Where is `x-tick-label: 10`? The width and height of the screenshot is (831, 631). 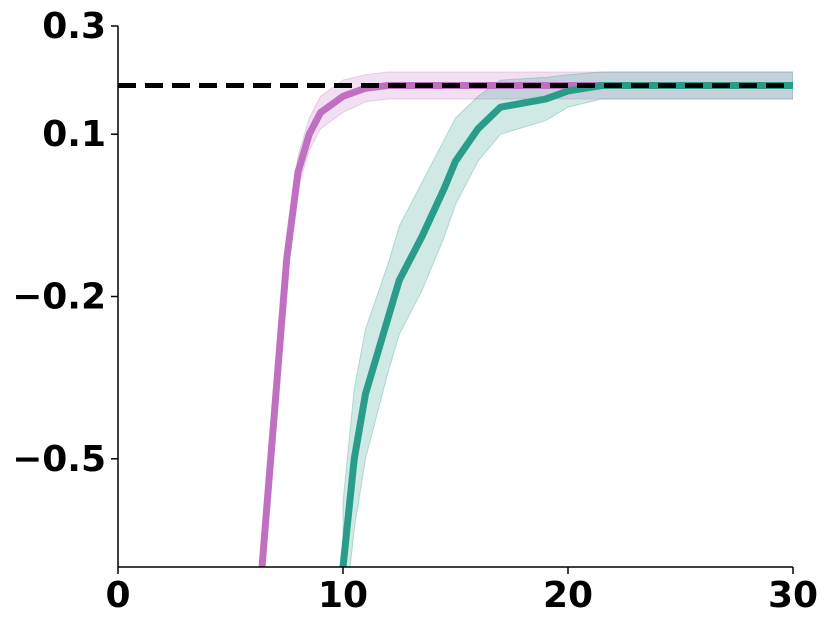 x-tick-label: 10 is located at coordinates (343, 595).